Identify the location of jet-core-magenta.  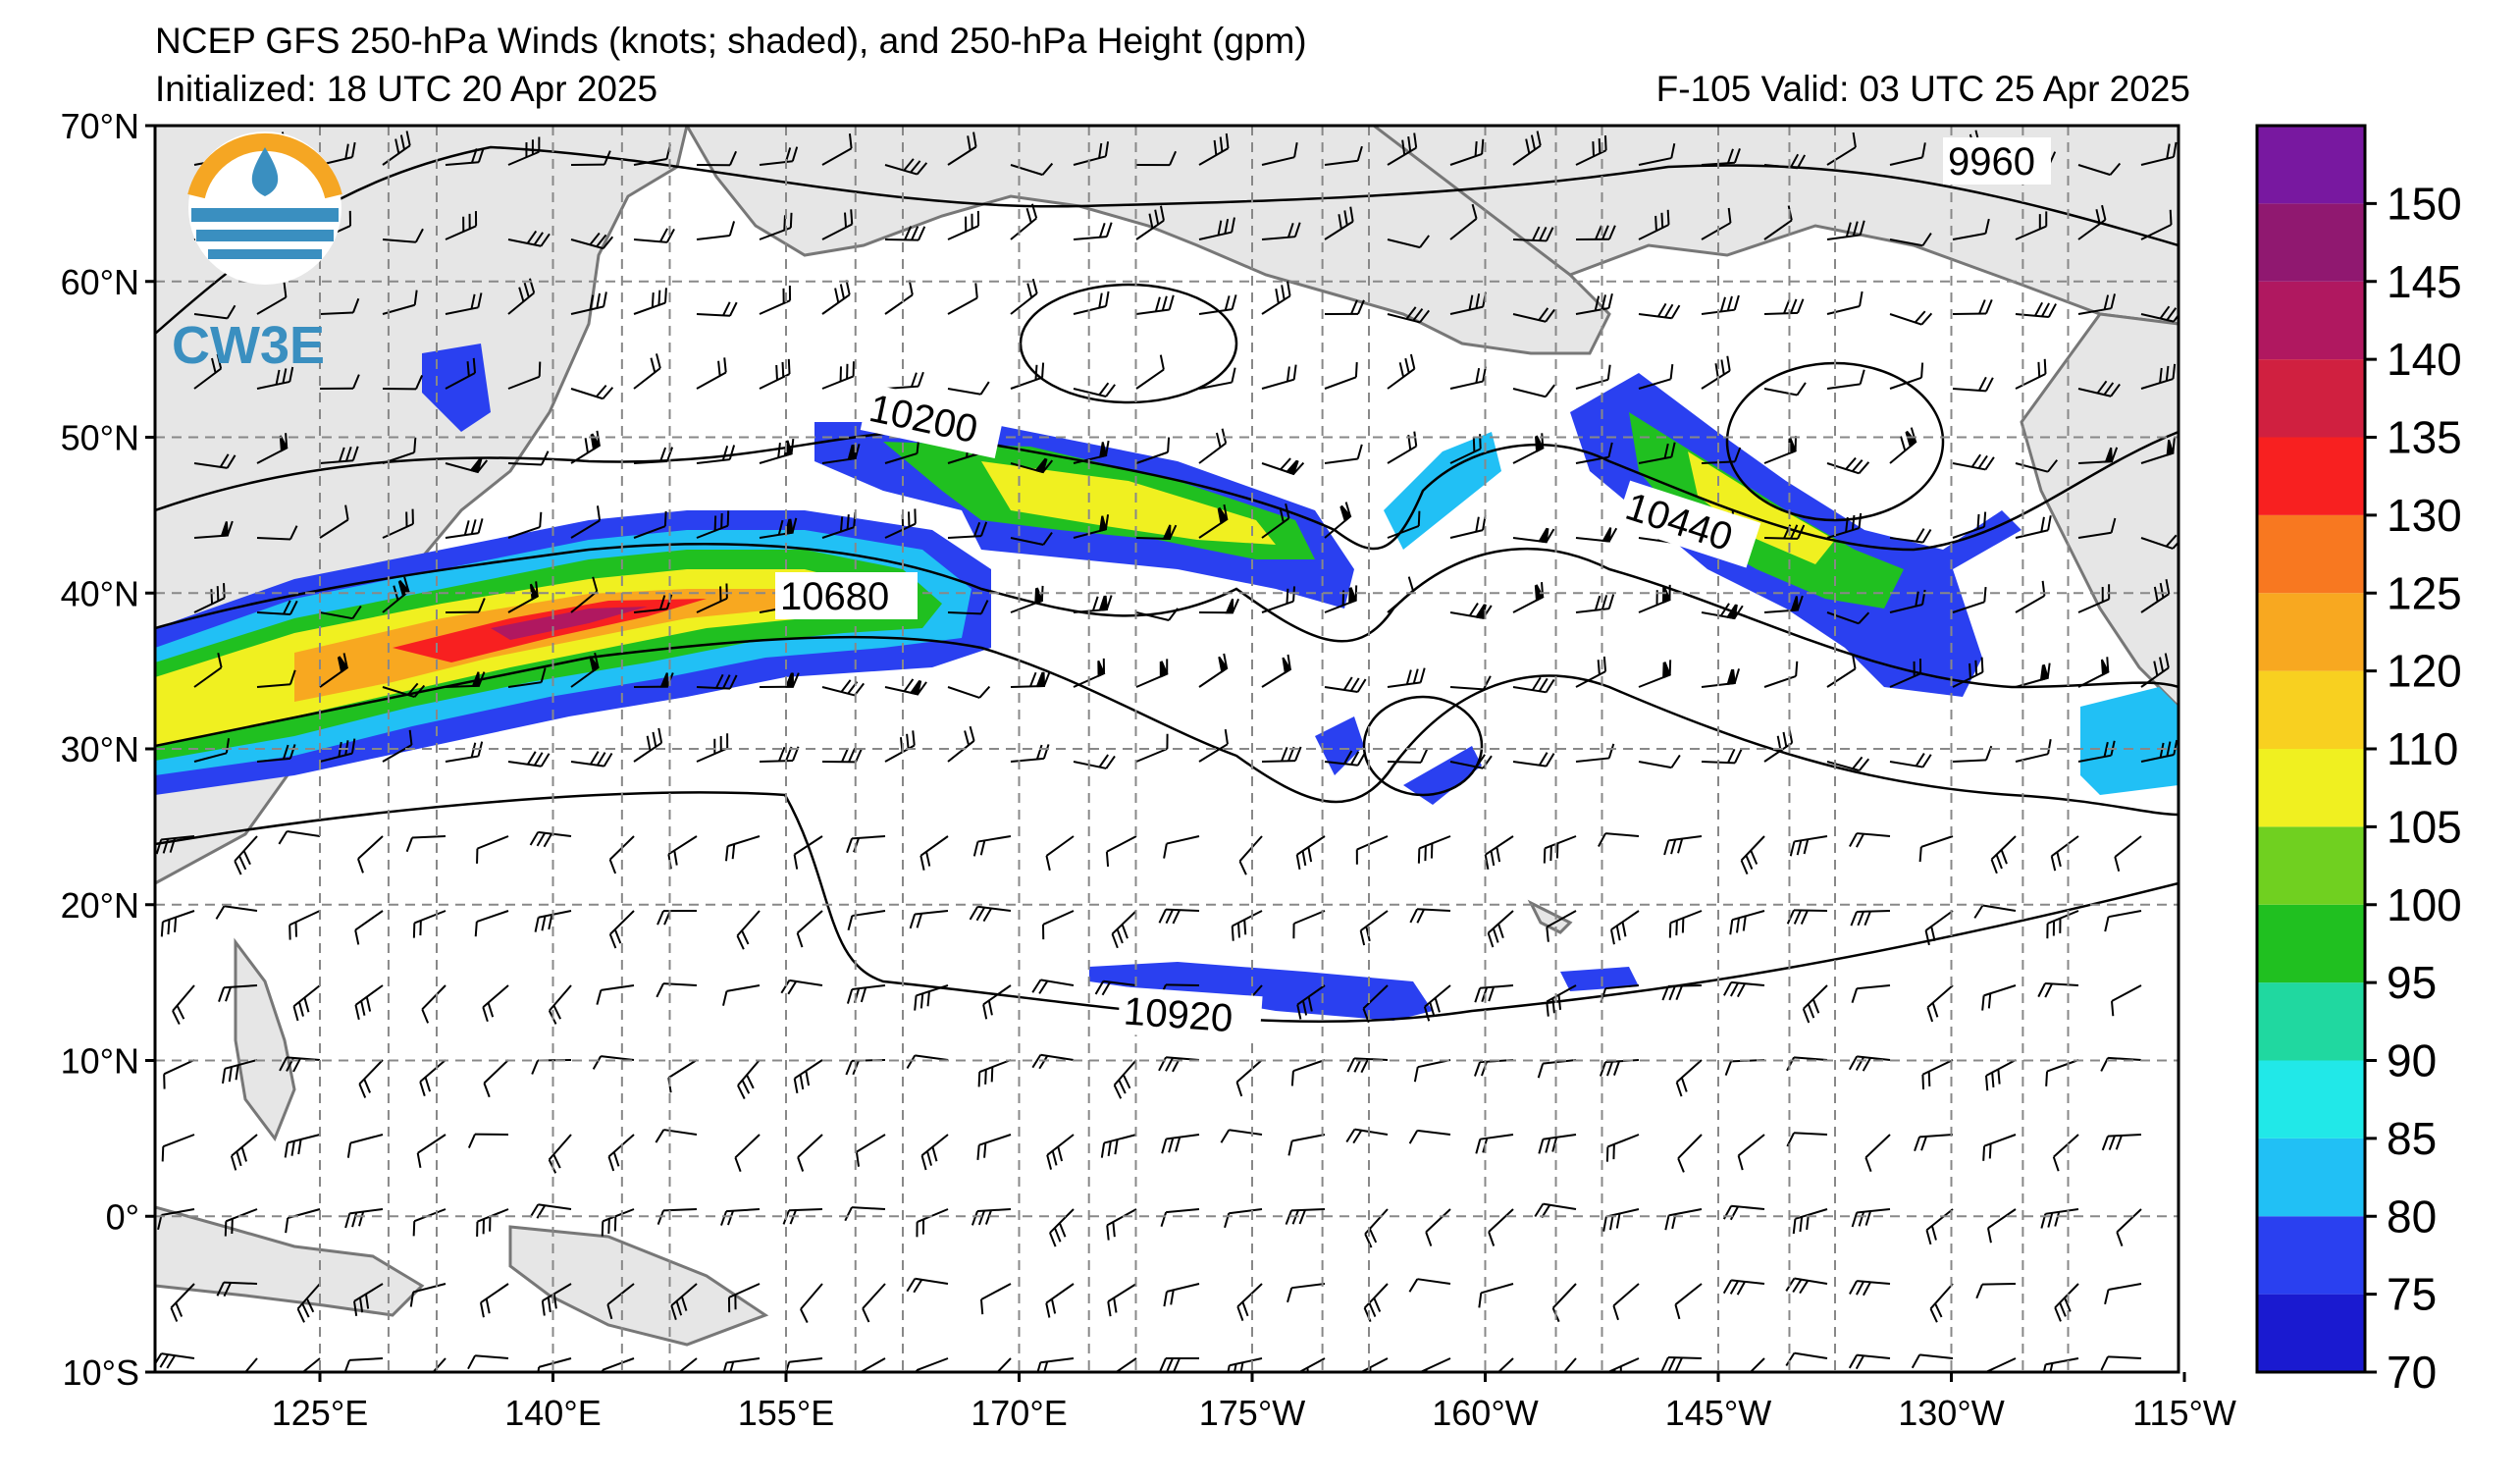
(569, 624).